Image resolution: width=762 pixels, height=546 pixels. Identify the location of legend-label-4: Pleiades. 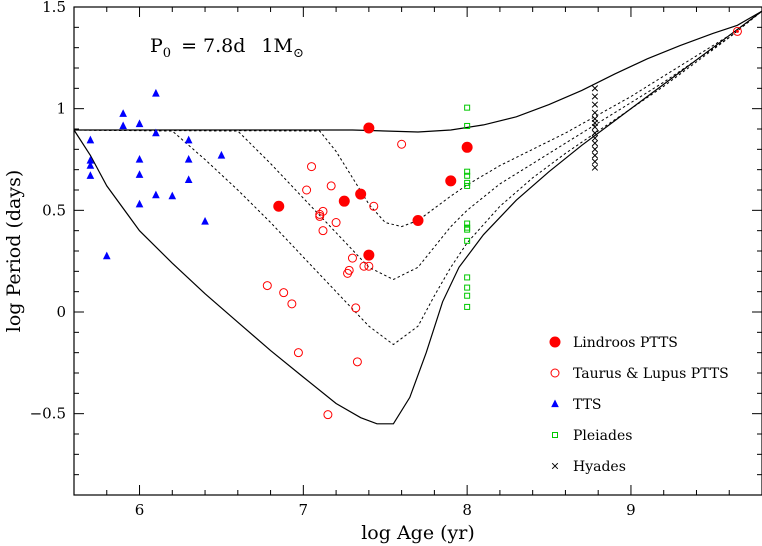
(602, 436).